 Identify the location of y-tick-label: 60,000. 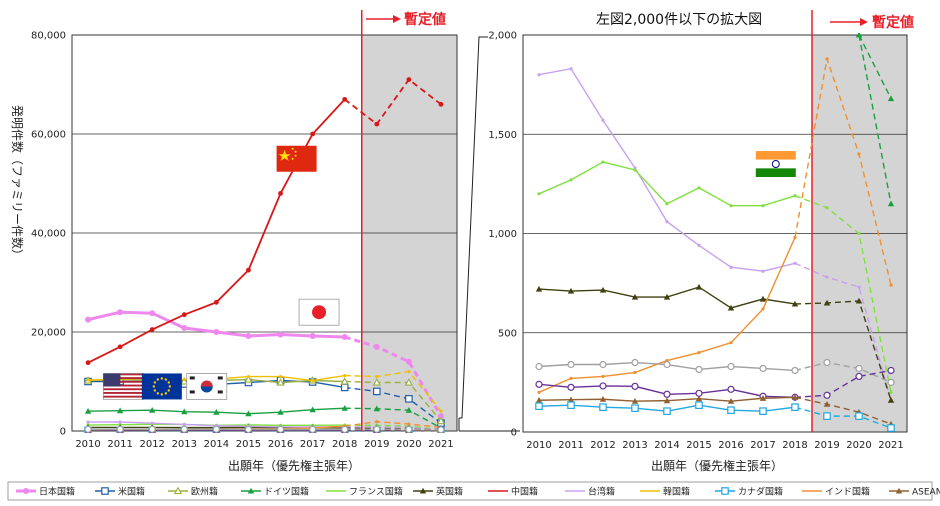
(48, 135).